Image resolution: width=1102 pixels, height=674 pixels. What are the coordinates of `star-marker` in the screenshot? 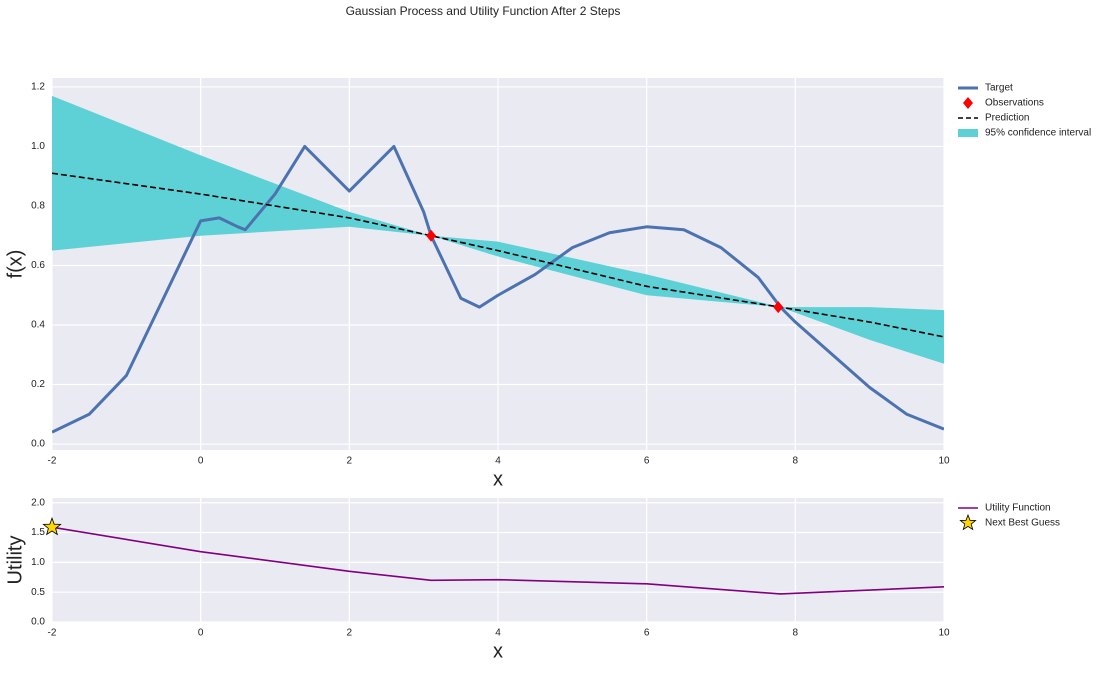 It's located at (52, 526).